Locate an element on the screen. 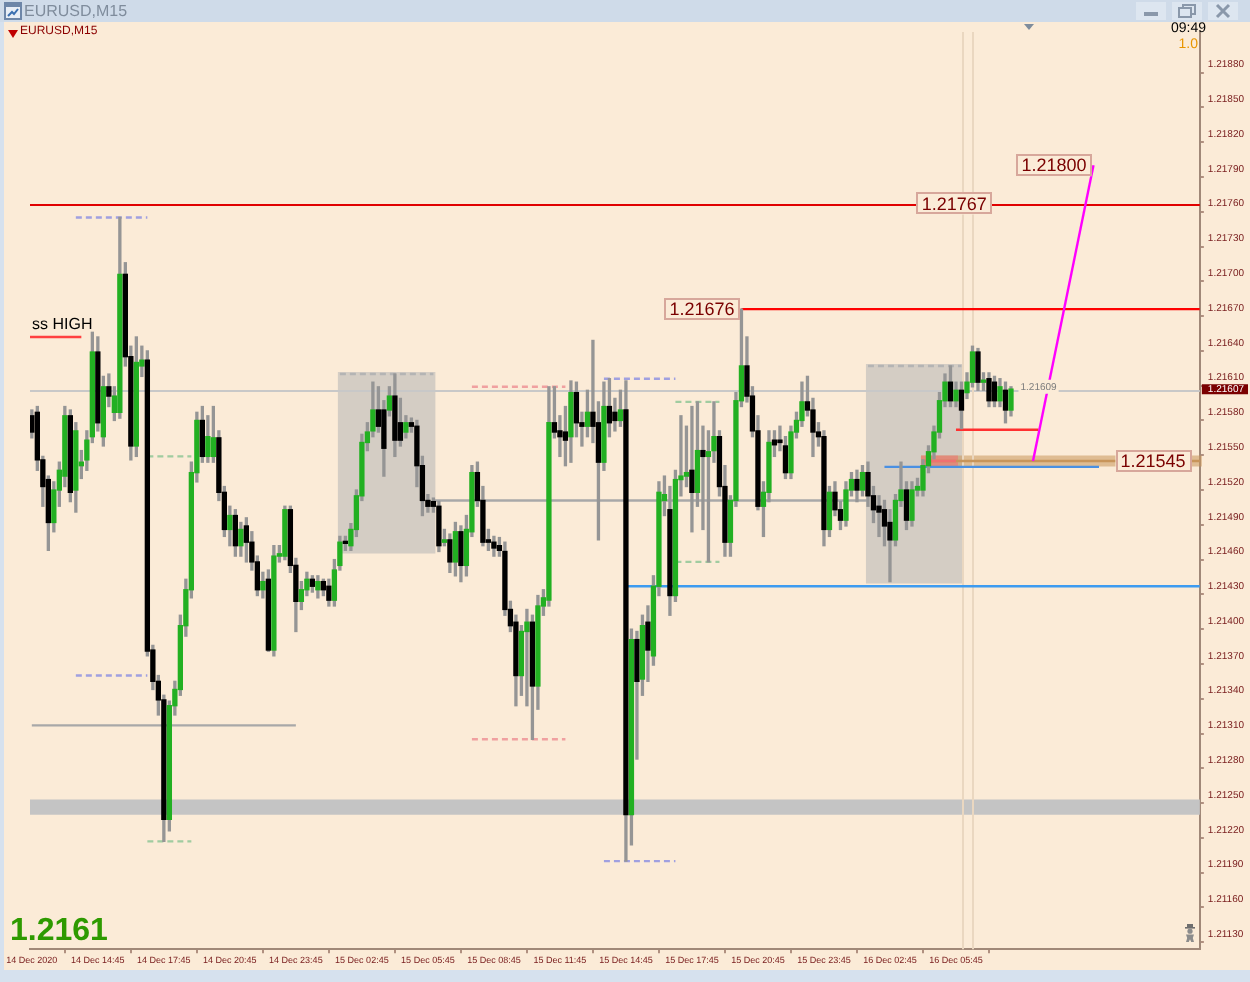 The image size is (1250, 982). annotation: 1.2161 is located at coordinates (59, 931).